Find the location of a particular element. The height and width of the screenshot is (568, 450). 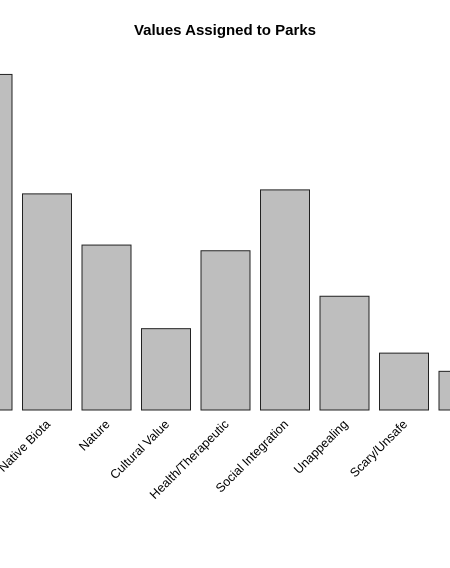

x-tick-label-4: Cultural Value is located at coordinates (139, 449).